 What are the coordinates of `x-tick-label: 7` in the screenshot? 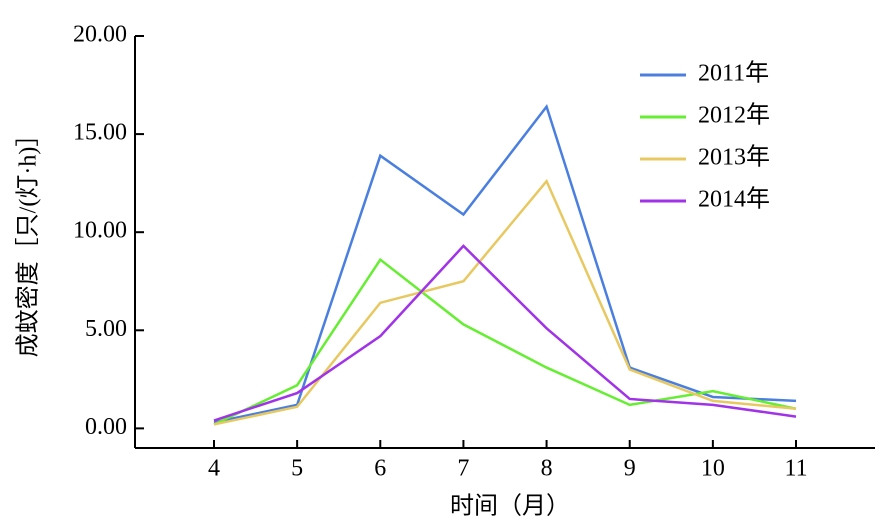 It's located at (463, 469).